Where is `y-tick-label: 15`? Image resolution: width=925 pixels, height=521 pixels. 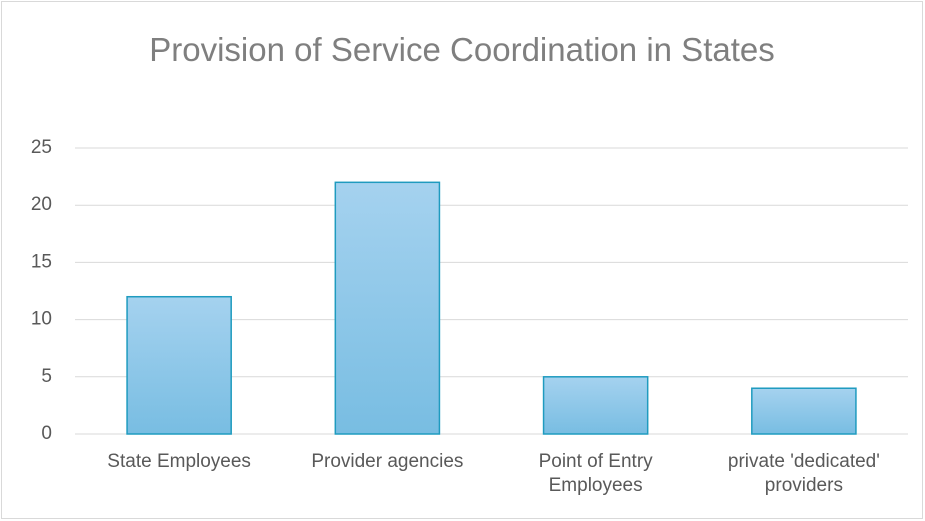
y-tick-label: 15 is located at coordinates (41, 261).